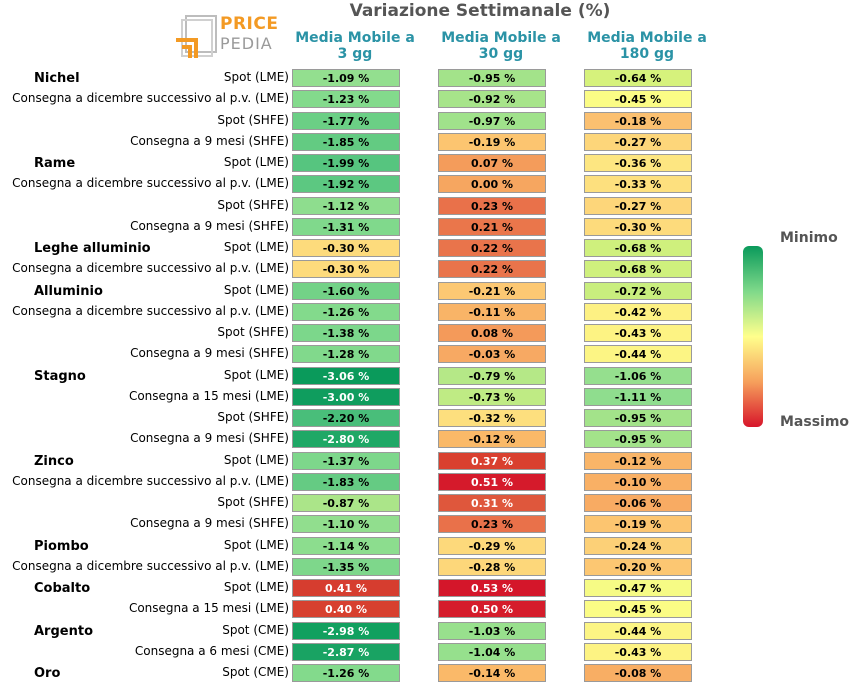 The image size is (862, 685). I want to click on logo-text-price: PRICE, so click(249, 24).